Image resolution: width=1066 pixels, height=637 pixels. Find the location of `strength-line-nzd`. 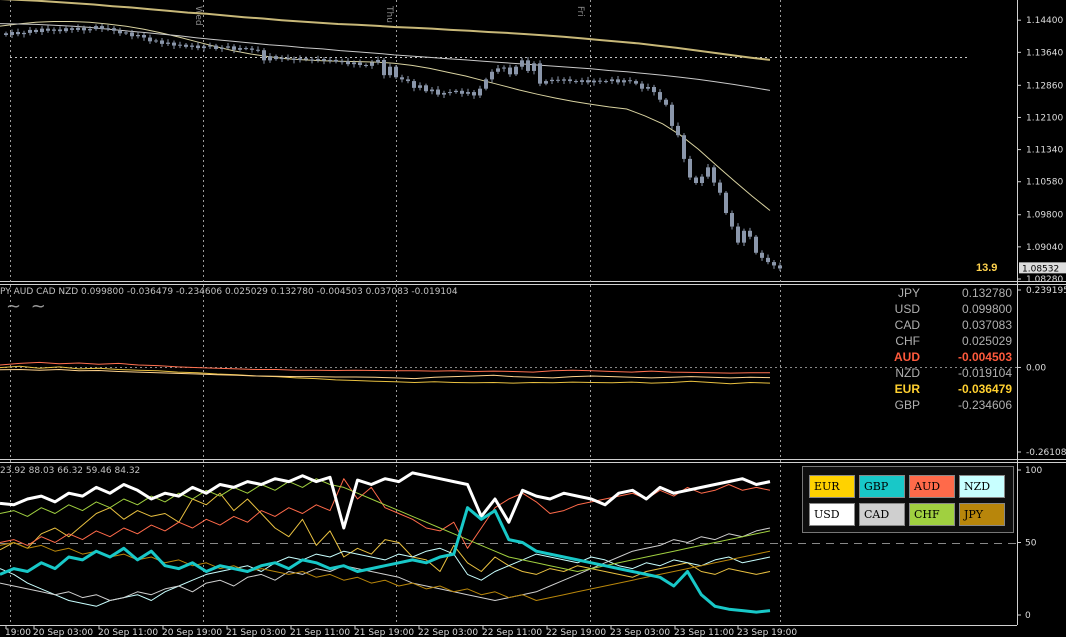

strength-line-nzd is located at coordinates (385, 577).